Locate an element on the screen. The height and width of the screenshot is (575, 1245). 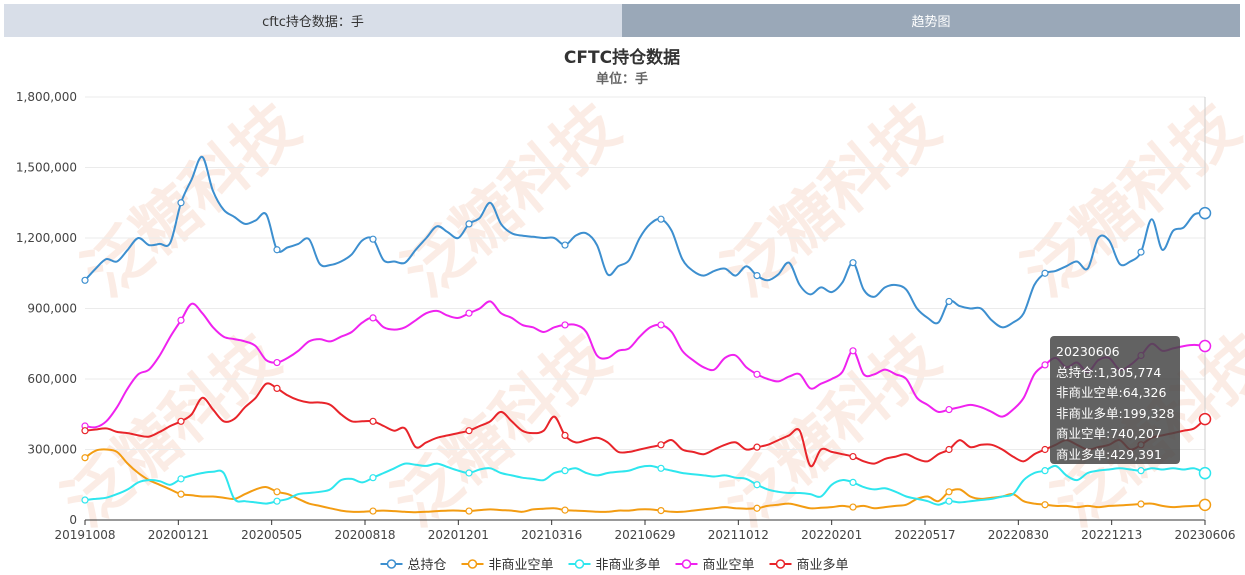
y-tick-label: 0 is located at coordinates (73, 520).